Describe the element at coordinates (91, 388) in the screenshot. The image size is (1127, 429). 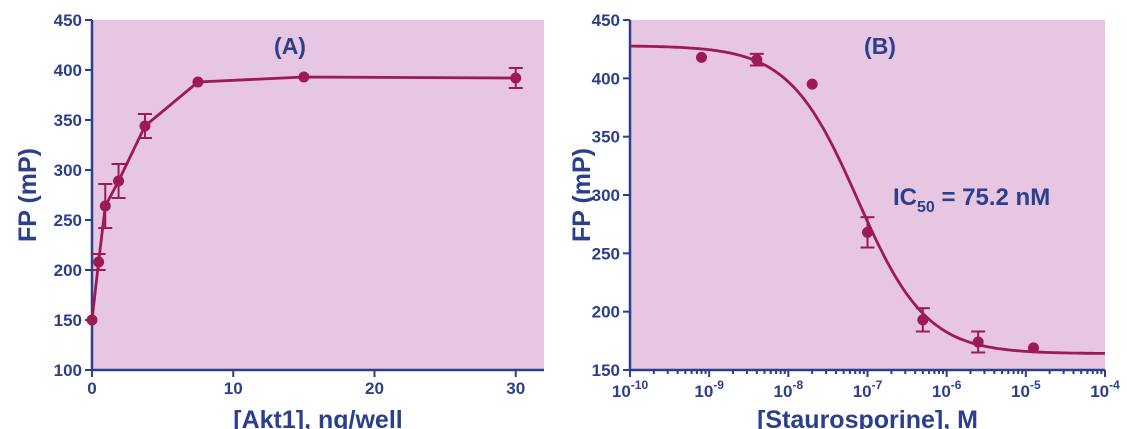
I see `x-tick-label: 0` at that location.